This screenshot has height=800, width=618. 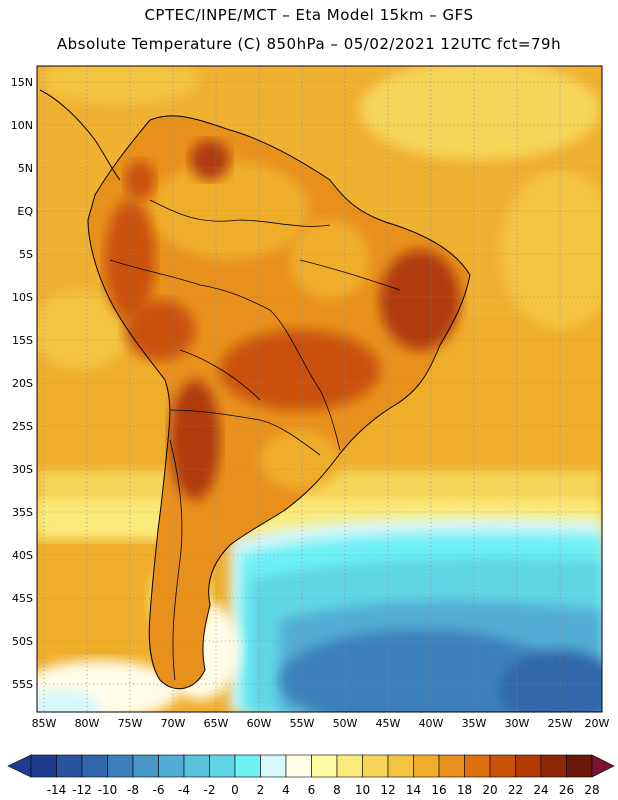 I want to click on lon-label: 80W, so click(x=87, y=723).